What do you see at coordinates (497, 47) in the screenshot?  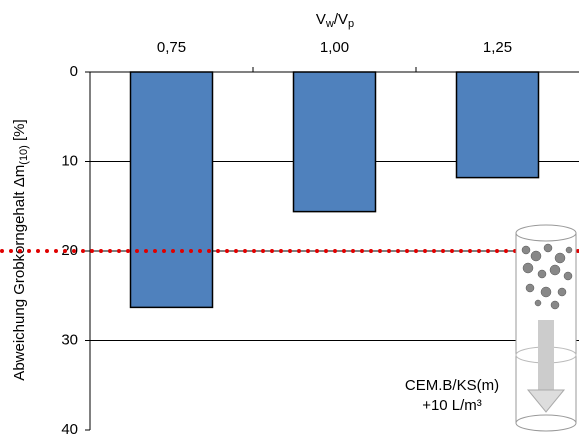 I see `x-tick-label: 1,25` at bounding box center [497, 47].